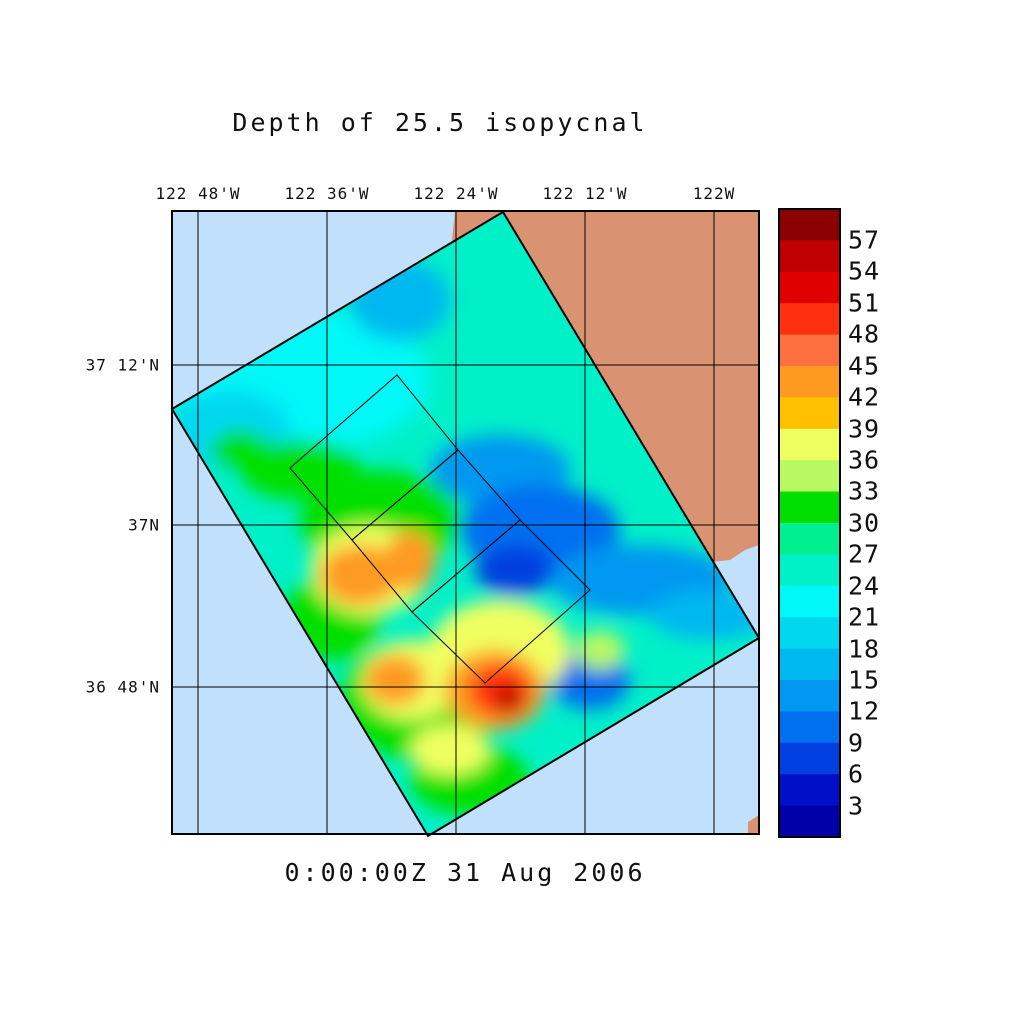 This screenshot has width=1024, height=1024. Describe the element at coordinates (714, 193) in the screenshot. I see `longitude-label: 122W` at that location.